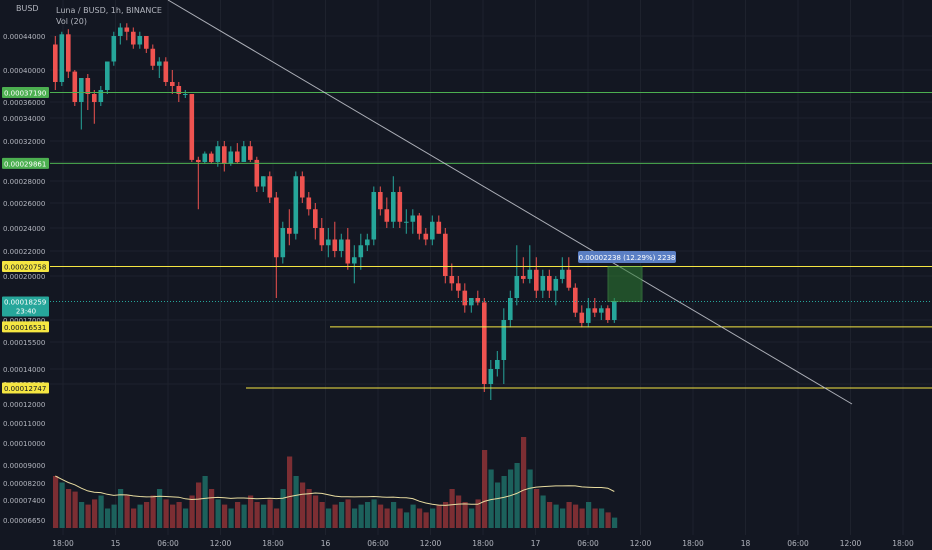 Image resolution: width=932 pixels, height=550 pixels. I want to click on level-tag-label: 0.00029861, so click(25, 164).